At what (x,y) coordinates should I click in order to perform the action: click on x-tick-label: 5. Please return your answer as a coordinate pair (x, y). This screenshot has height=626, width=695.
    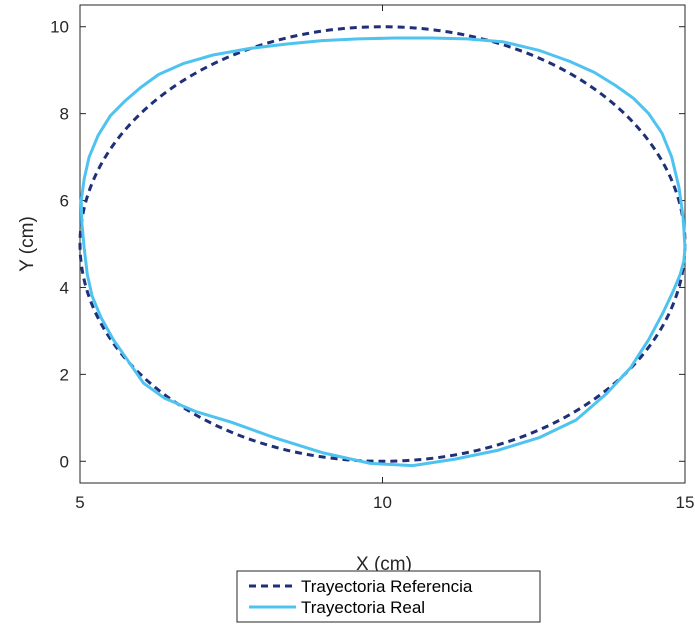
    Looking at the image, I should click on (79, 502).